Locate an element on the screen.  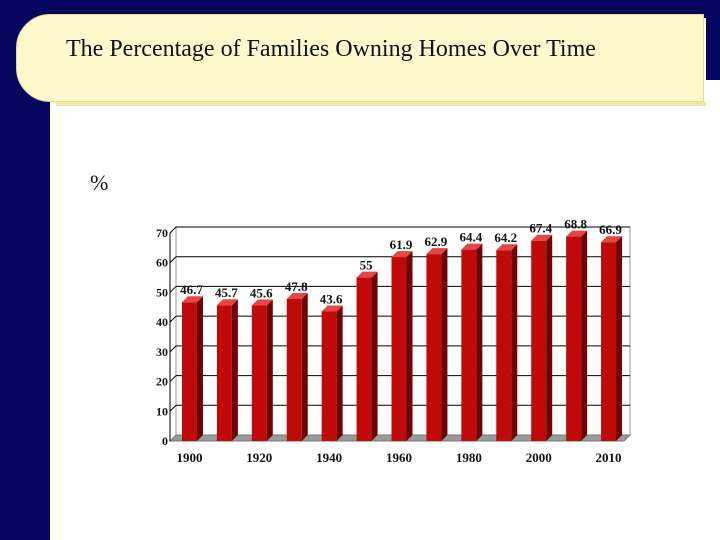
y-tick-label: 20 is located at coordinates (162, 382).